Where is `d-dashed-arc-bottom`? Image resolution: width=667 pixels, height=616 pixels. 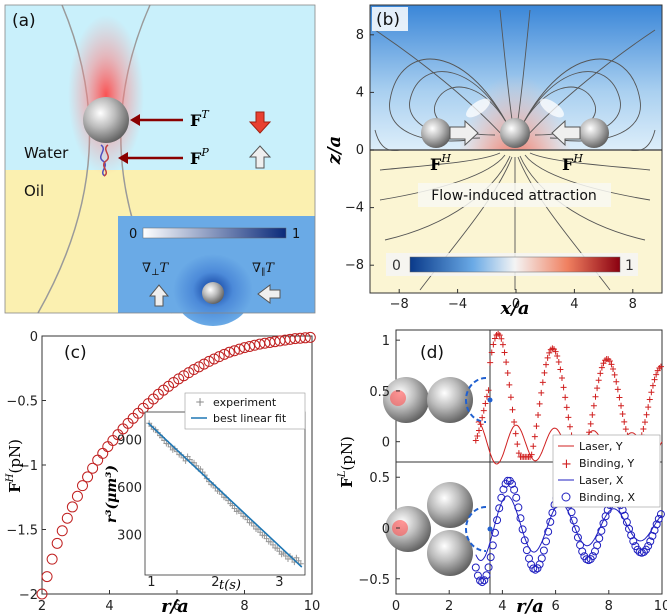
d-dashed-arc-bottom is located at coordinates (476, 529).